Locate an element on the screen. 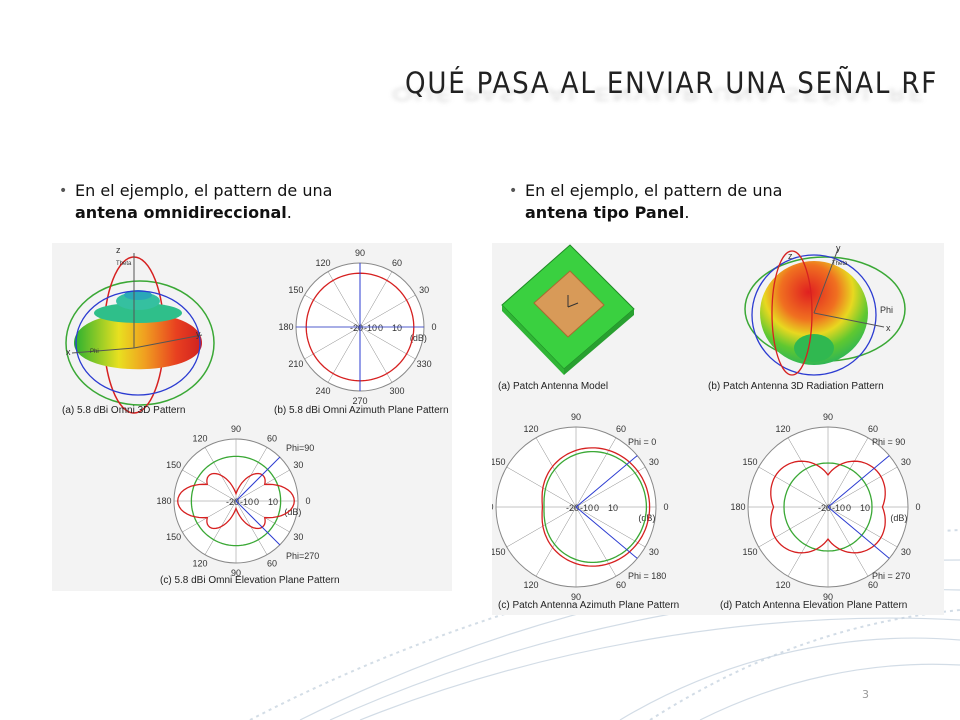 Image resolution: width=960 pixels, height=720 pixels. caption-omni-elevation: (c) 5.8 dBi Omni Elevation Plane Pattern is located at coordinates (250, 580).